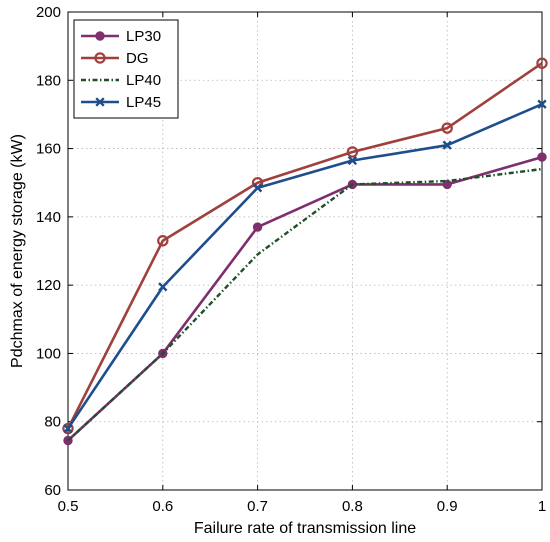 This screenshot has height=542, width=550. What do you see at coordinates (121, 102) in the screenshot?
I see `legend-item-lp45: LP45` at bounding box center [121, 102].